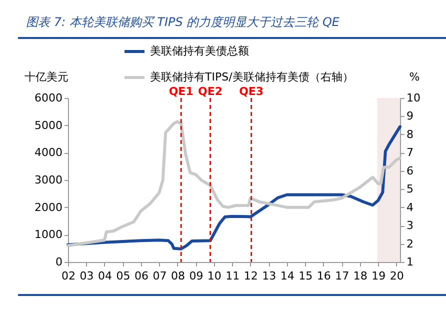 The height and width of the screenshot is (320, 446). What do you see at coordinates (183, 22) in the screenshot?
I see `chart-title: 图表 7: 本轮美联储购买 TIPS 的力度明显大于过去三轮 QE` at bounding box center [183, 22].